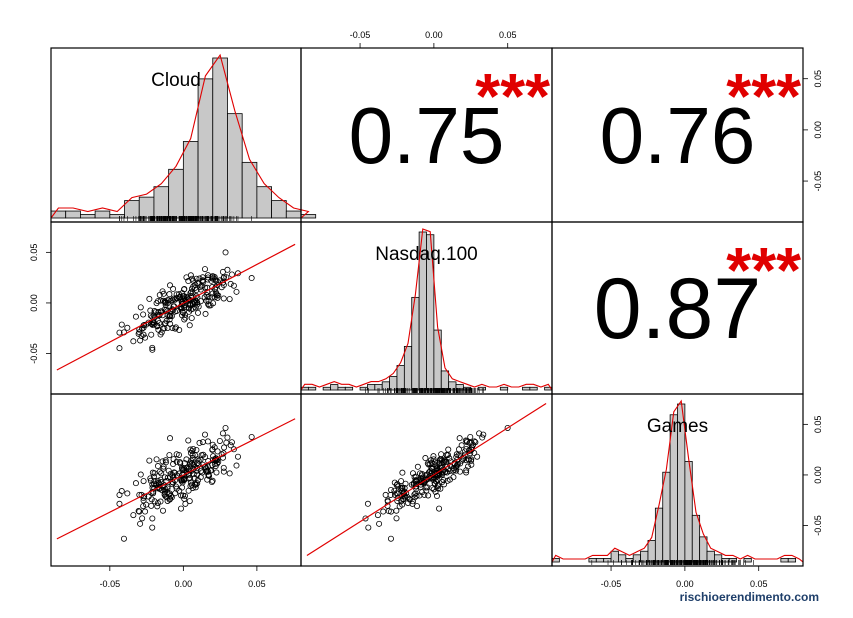  I want to click on variable-label: Cloud, so click(176, 80).